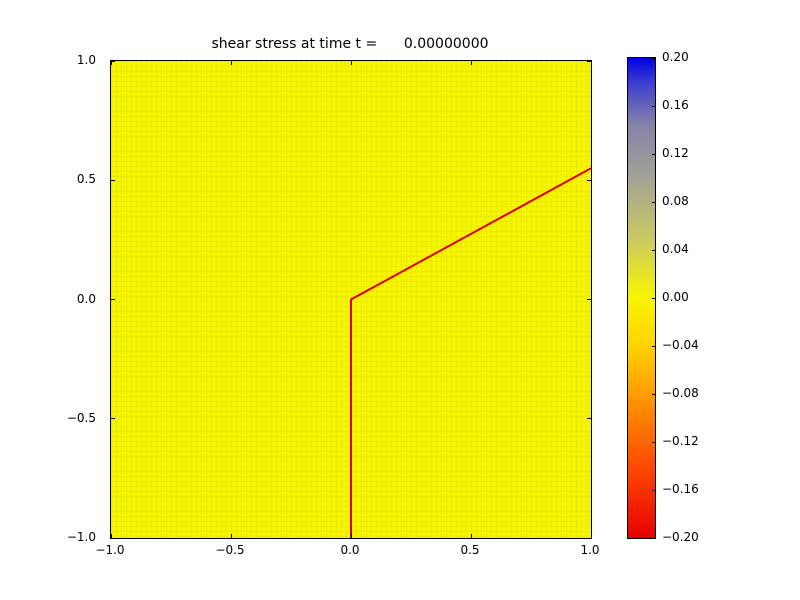  Describe the element at coordinates (230, 550) in the screenshot. I see `x-axis-tick-label: −0.5` at that location.